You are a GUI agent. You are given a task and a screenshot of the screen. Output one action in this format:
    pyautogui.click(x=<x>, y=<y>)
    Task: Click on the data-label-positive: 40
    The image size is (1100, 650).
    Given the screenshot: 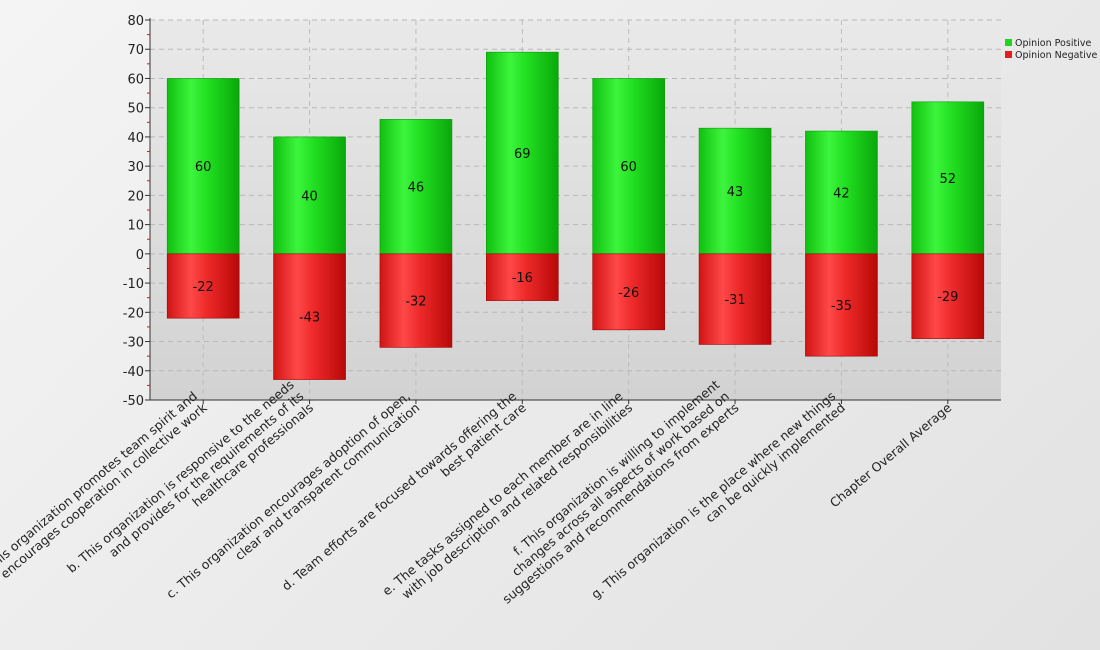 What is the action you would take?
    pyautogui.click(x=309, y=196)
    